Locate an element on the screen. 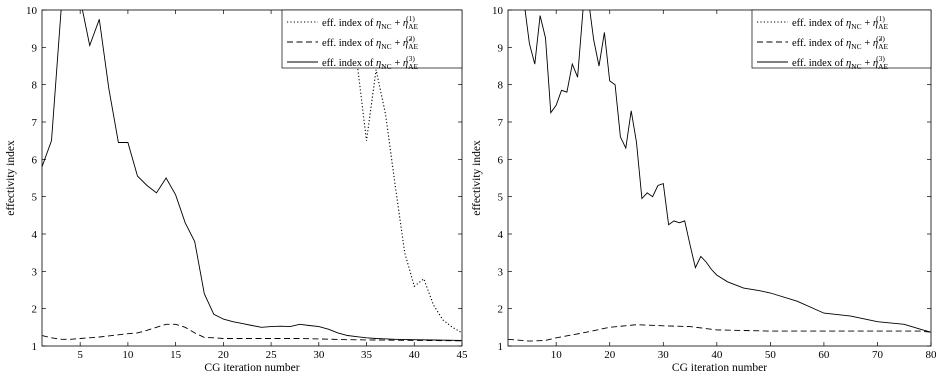  series-line-dotted is located at coordinates (409, 198).